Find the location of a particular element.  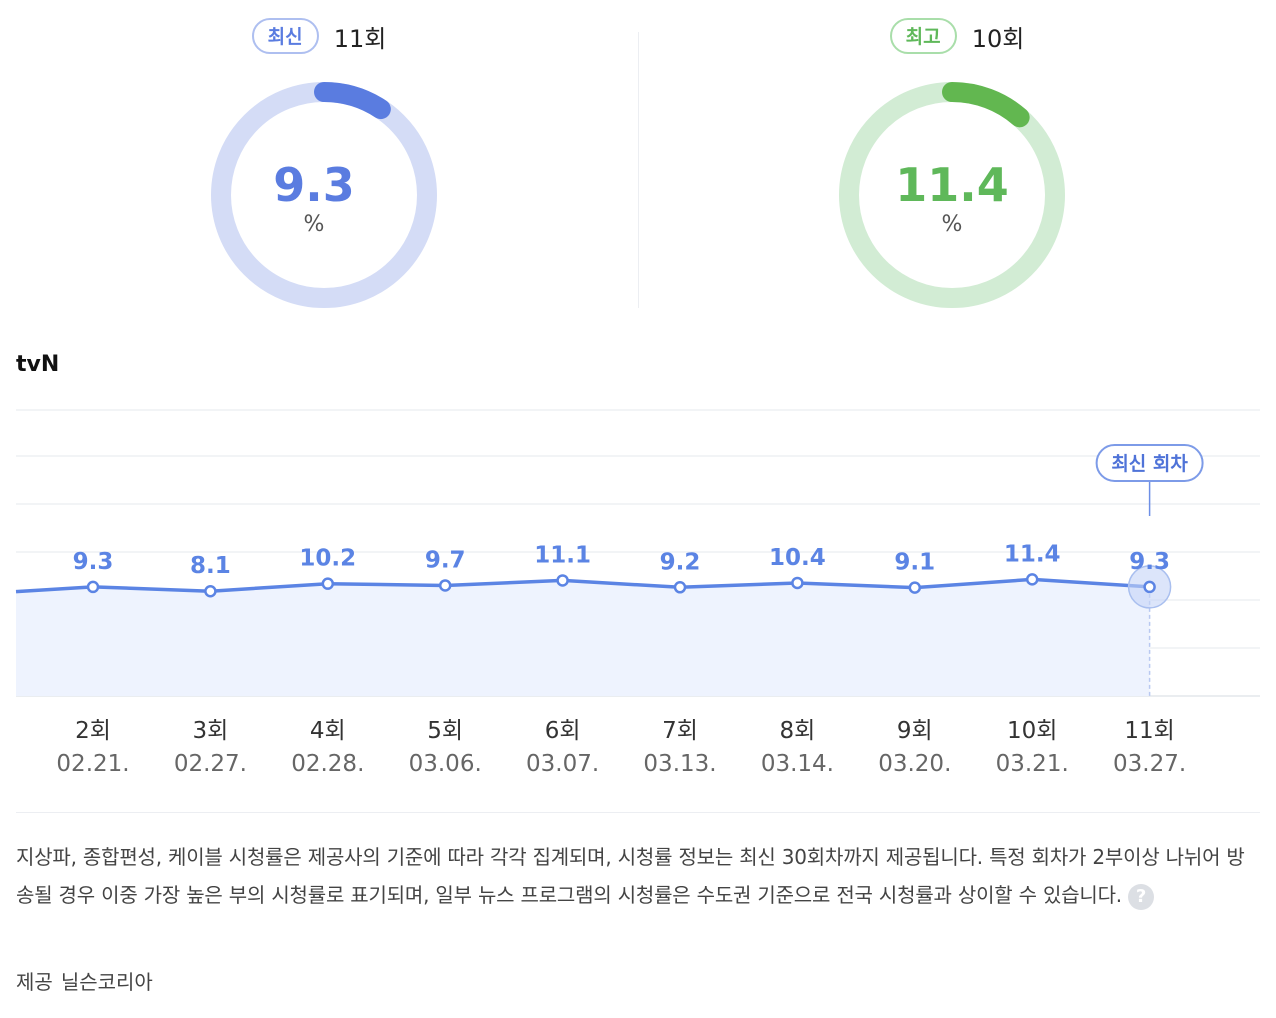

data-label: 9.7 is located at coordinates (445, 560).